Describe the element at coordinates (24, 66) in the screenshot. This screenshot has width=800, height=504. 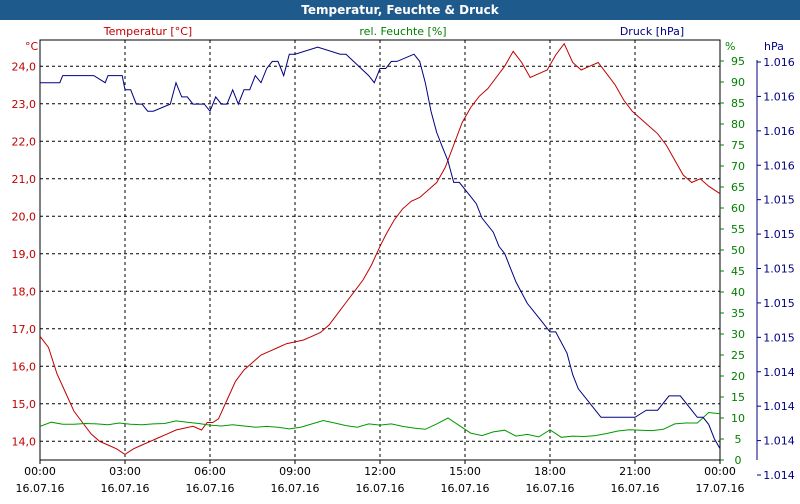
I see `temperature-tick-label: 24,0` at that location.